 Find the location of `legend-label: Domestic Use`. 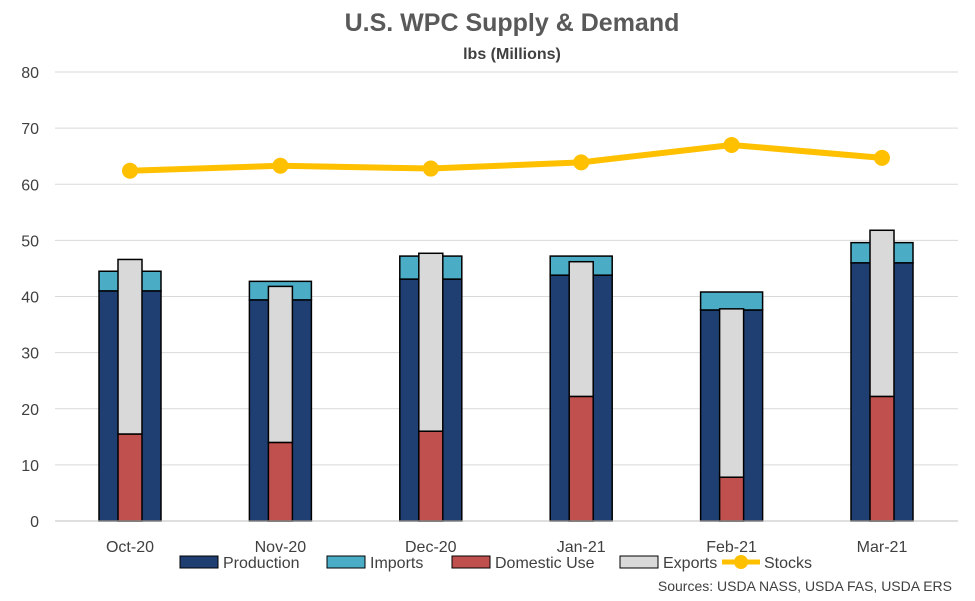

legend-label: Domestic Use is located at coordinates (545, 563).